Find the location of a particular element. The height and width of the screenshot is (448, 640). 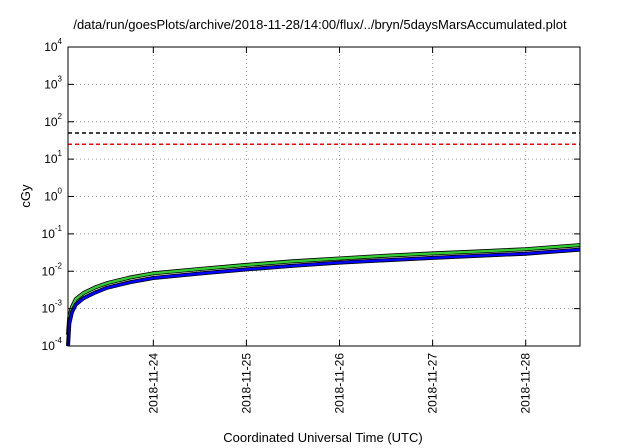

y-tick-exponent: 3 is located at coordinates (60, 78).